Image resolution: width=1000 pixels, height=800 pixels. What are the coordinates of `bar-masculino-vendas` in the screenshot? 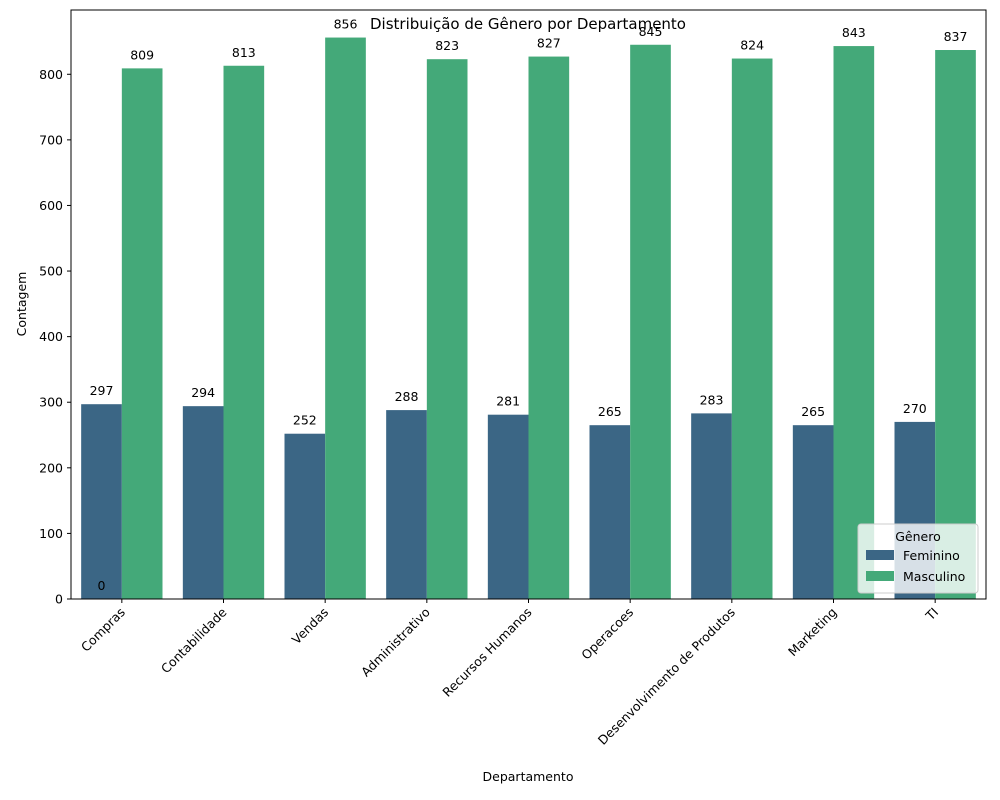 It's located at (345, 318).